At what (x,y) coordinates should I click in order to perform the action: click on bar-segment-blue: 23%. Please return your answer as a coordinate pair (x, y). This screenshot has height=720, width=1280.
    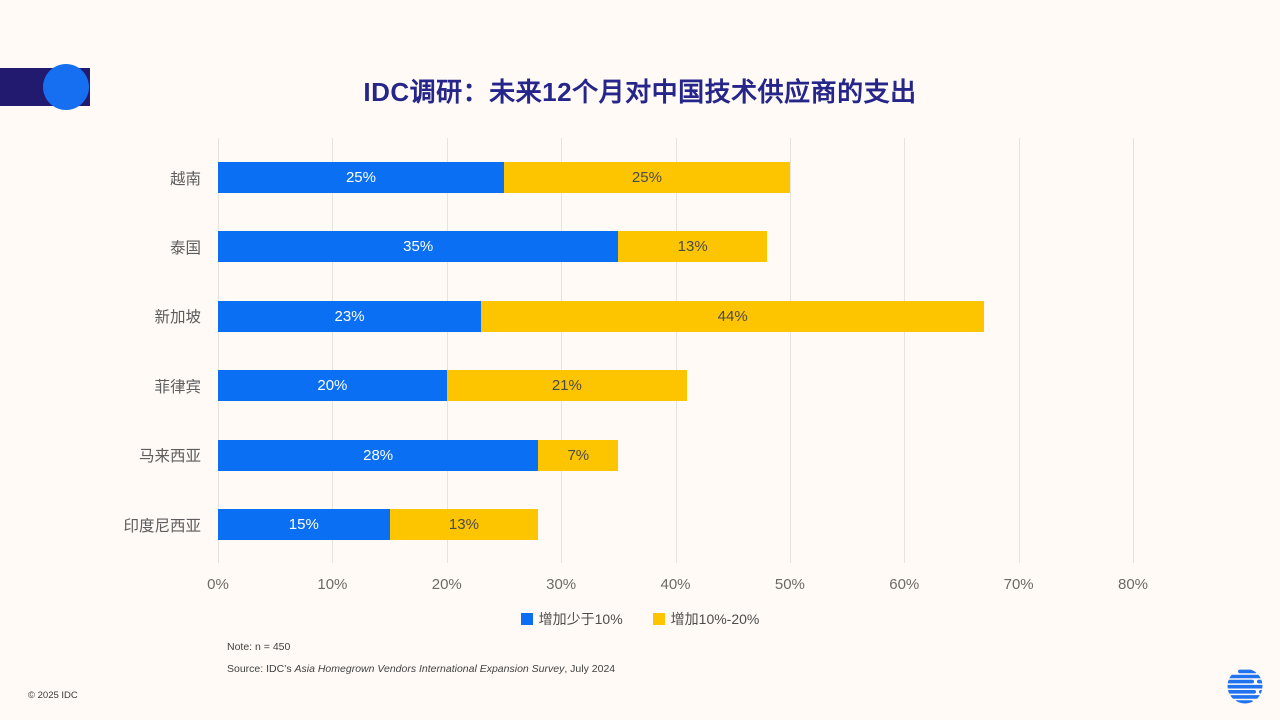
    Looking at the image, I should click on (350, 316).